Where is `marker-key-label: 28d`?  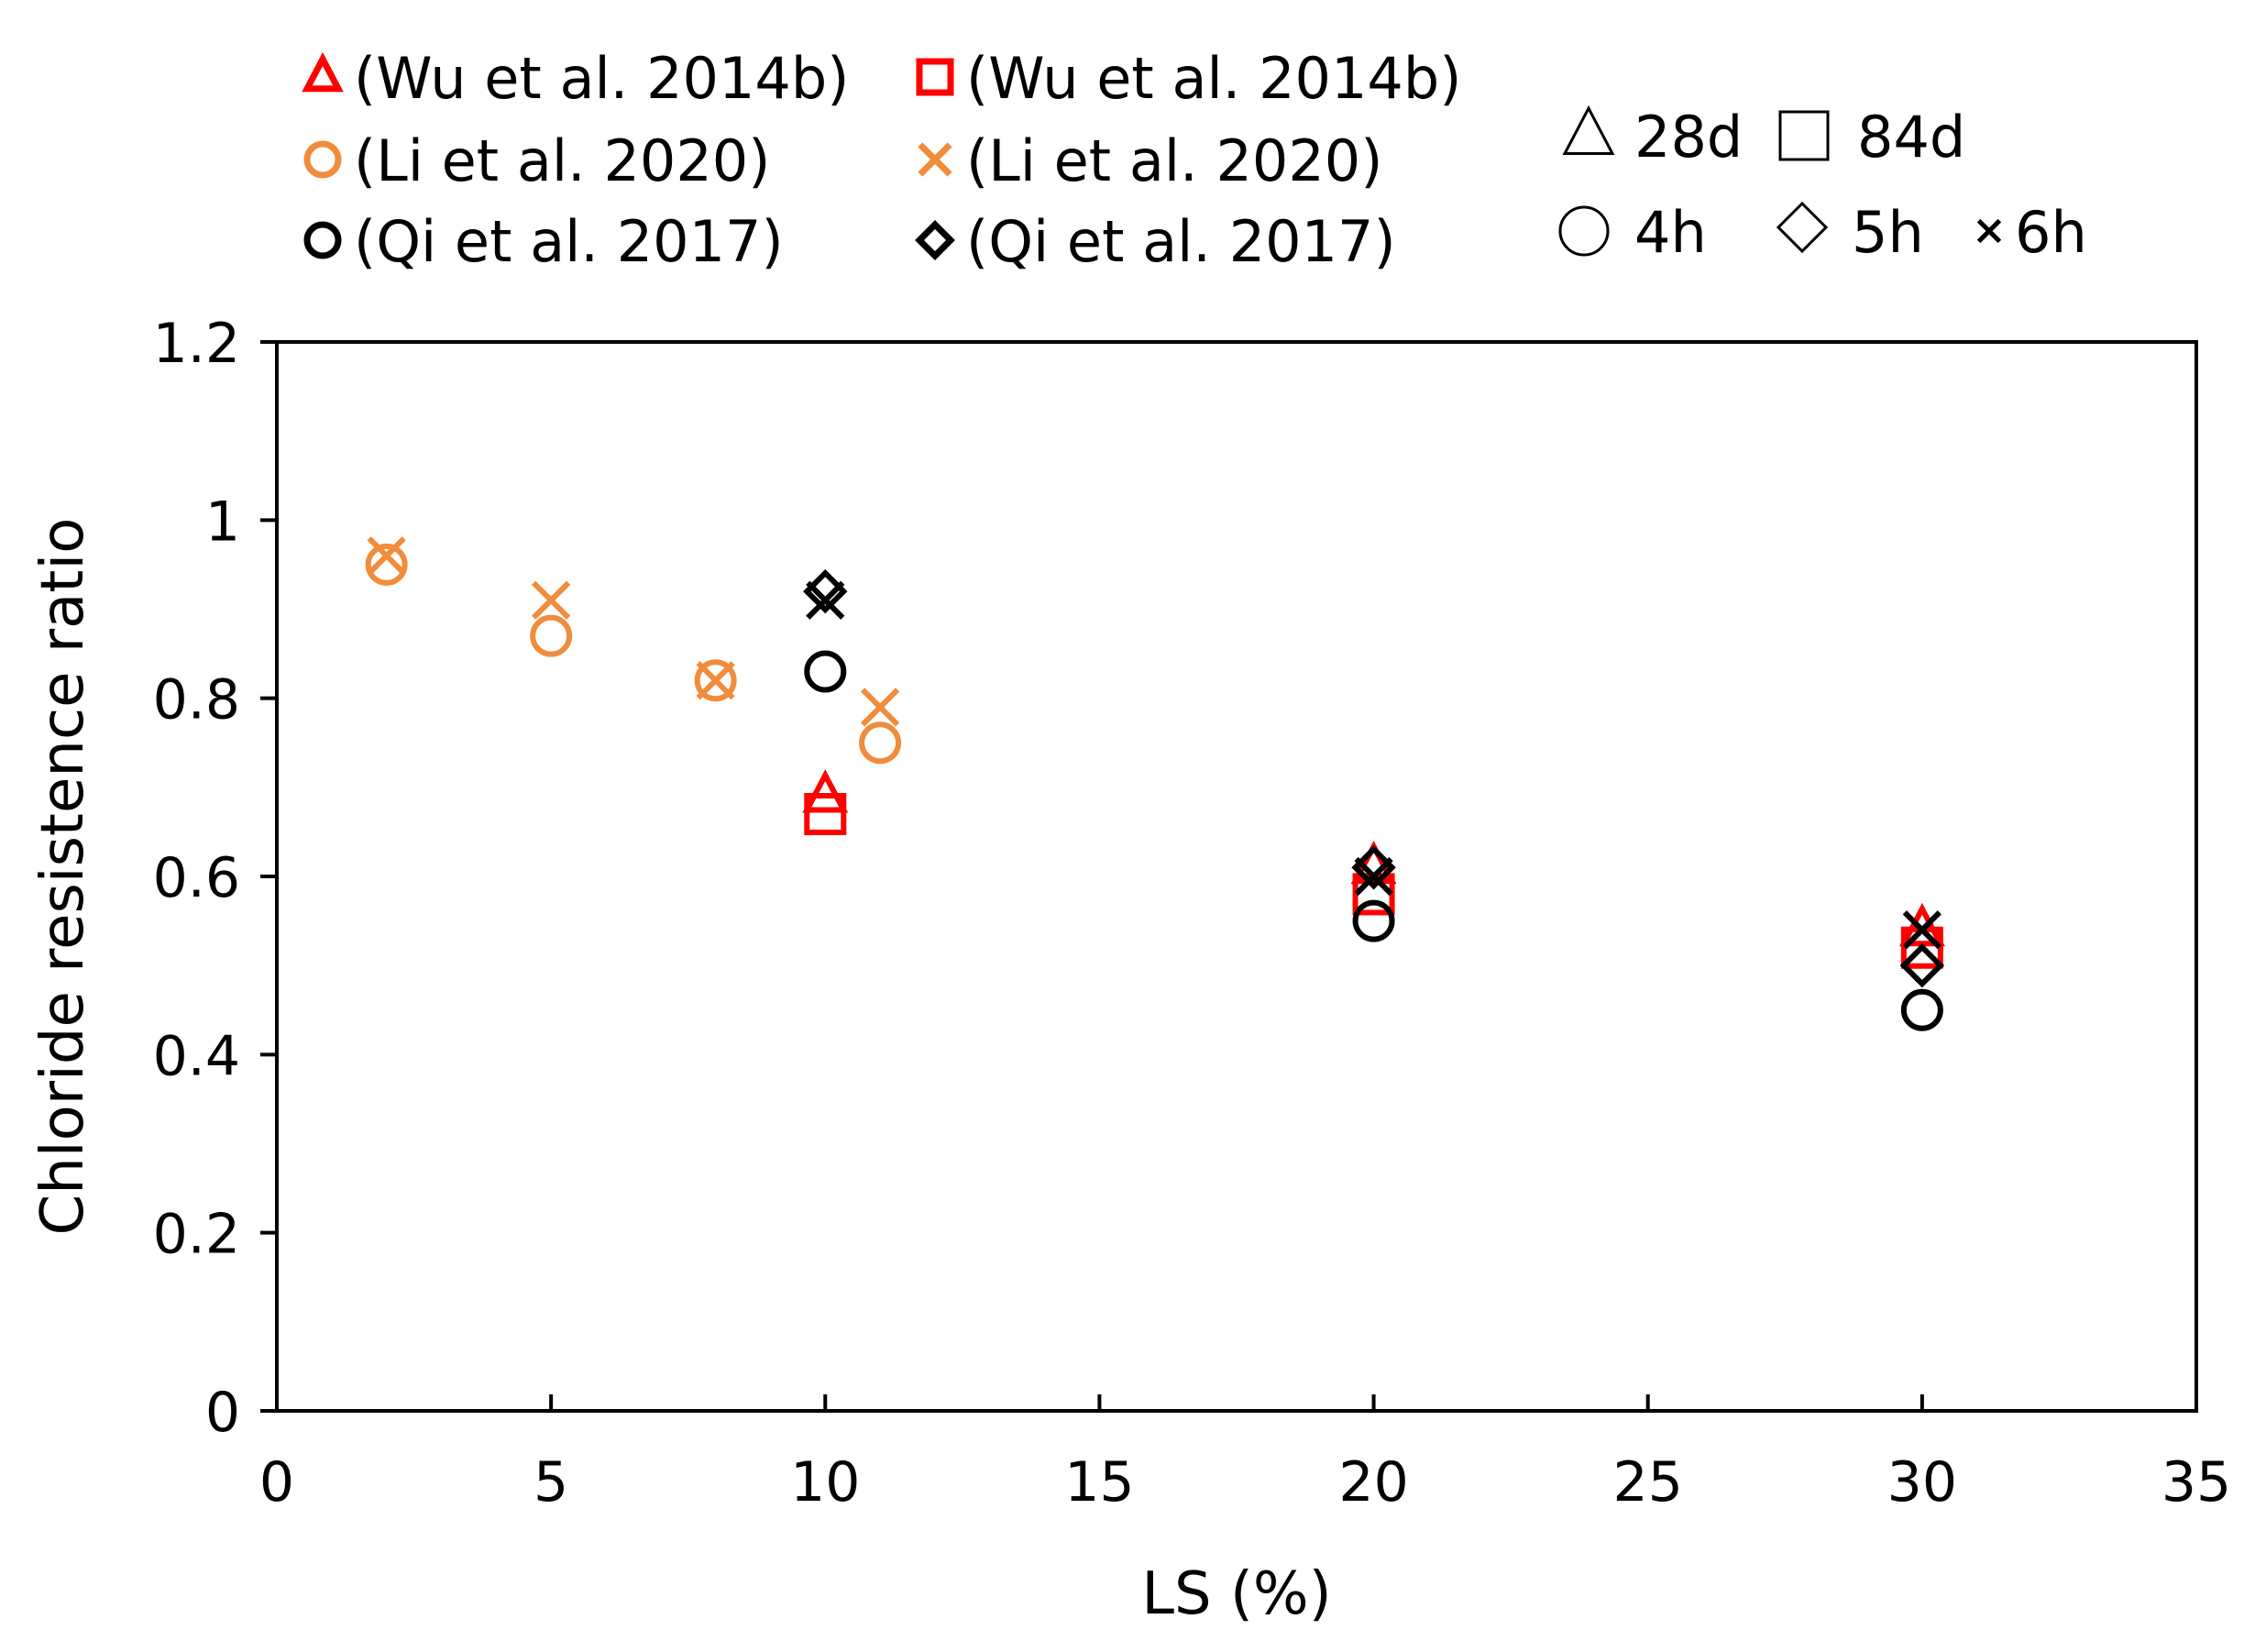
marker-key-label: 28d is located at coordinates (1688, 137).